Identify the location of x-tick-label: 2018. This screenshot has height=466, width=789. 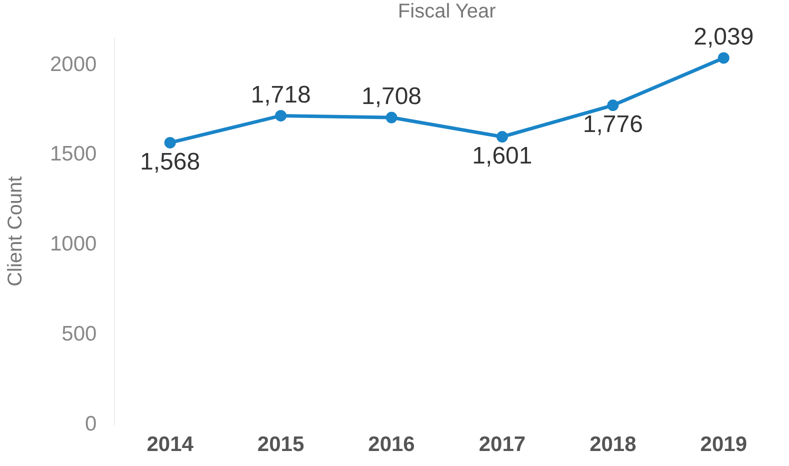
(613, 444).